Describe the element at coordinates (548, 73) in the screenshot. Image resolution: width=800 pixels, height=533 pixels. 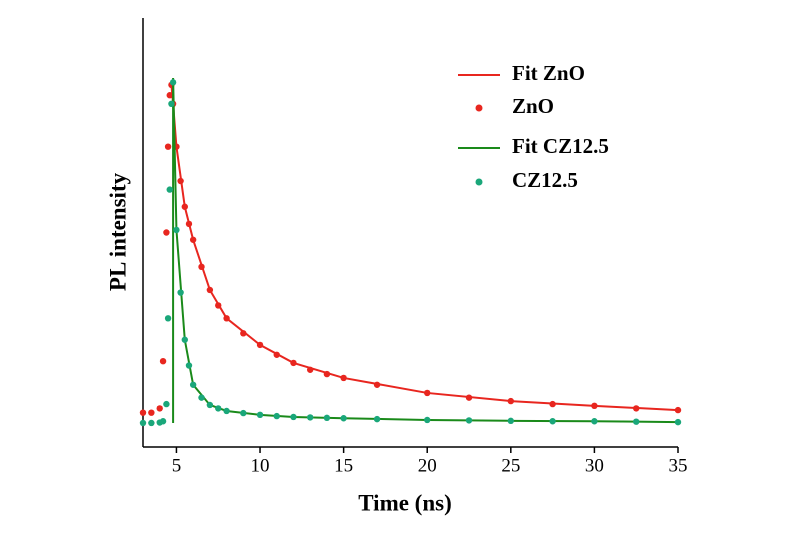
I see `legend-text: Fit ZnO` at that location.